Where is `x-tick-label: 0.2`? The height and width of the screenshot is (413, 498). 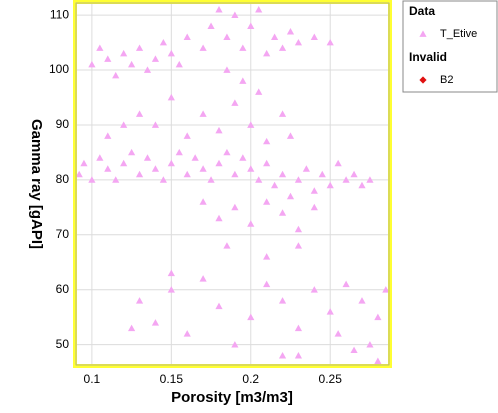
x-tick-label: 0.2 is located at coordinates (250, 379).